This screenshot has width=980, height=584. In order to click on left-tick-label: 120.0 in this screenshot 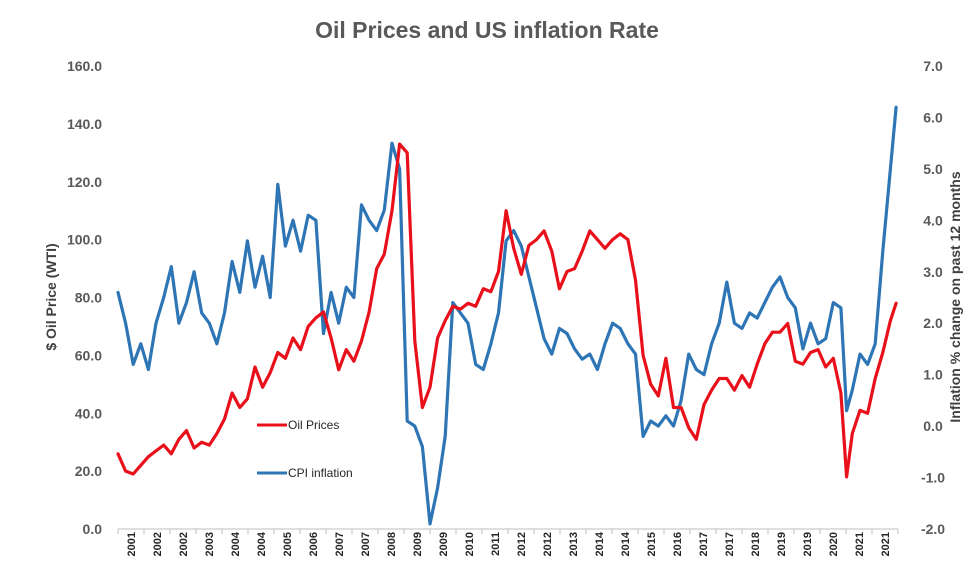, I will do `click(84, 182)`.